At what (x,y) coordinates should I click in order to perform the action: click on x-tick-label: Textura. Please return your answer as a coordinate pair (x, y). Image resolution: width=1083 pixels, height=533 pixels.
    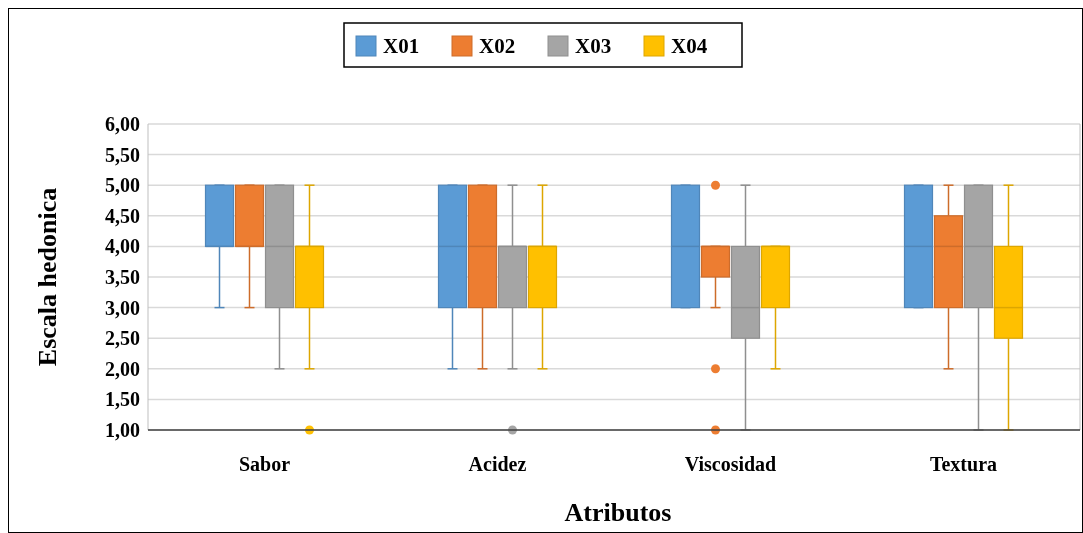
    Looking at the image, I should click on (963, 464).